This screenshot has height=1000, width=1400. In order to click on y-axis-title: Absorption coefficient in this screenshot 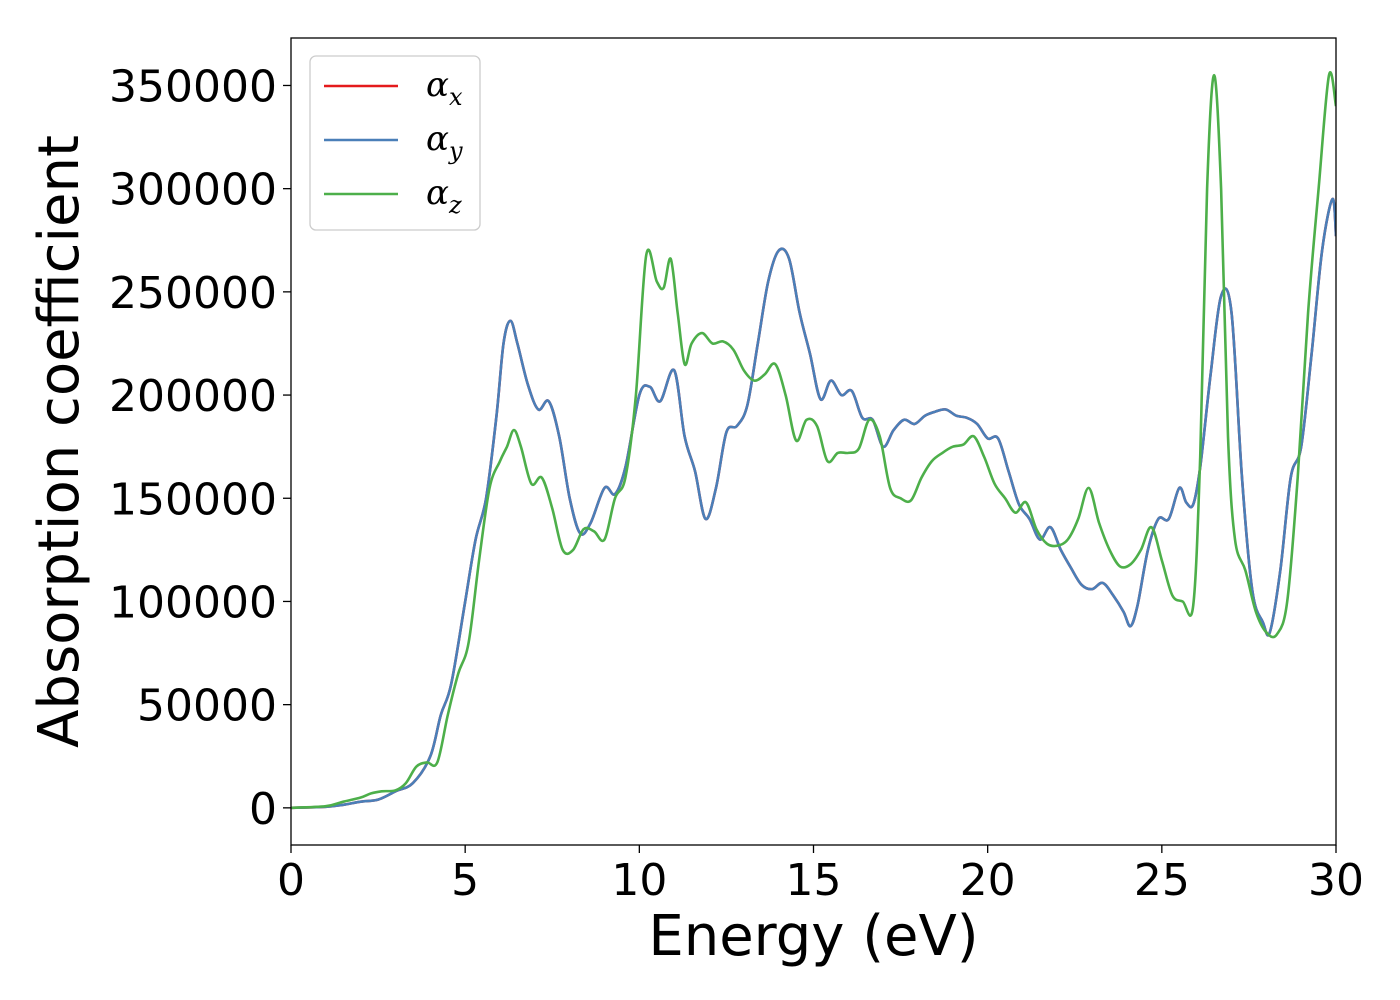, I will do `click(59, 441)`.